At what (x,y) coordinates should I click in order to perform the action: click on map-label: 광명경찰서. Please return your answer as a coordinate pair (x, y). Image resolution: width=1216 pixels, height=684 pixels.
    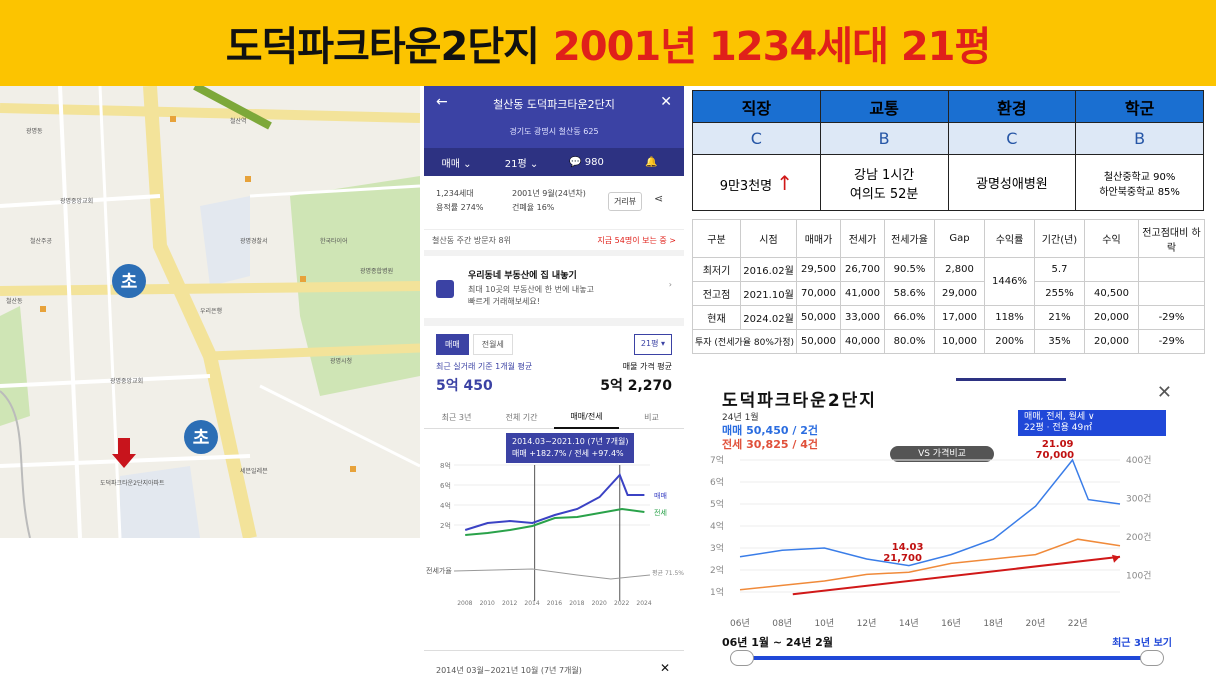
    Looking at the image, I should click on (254, 241).